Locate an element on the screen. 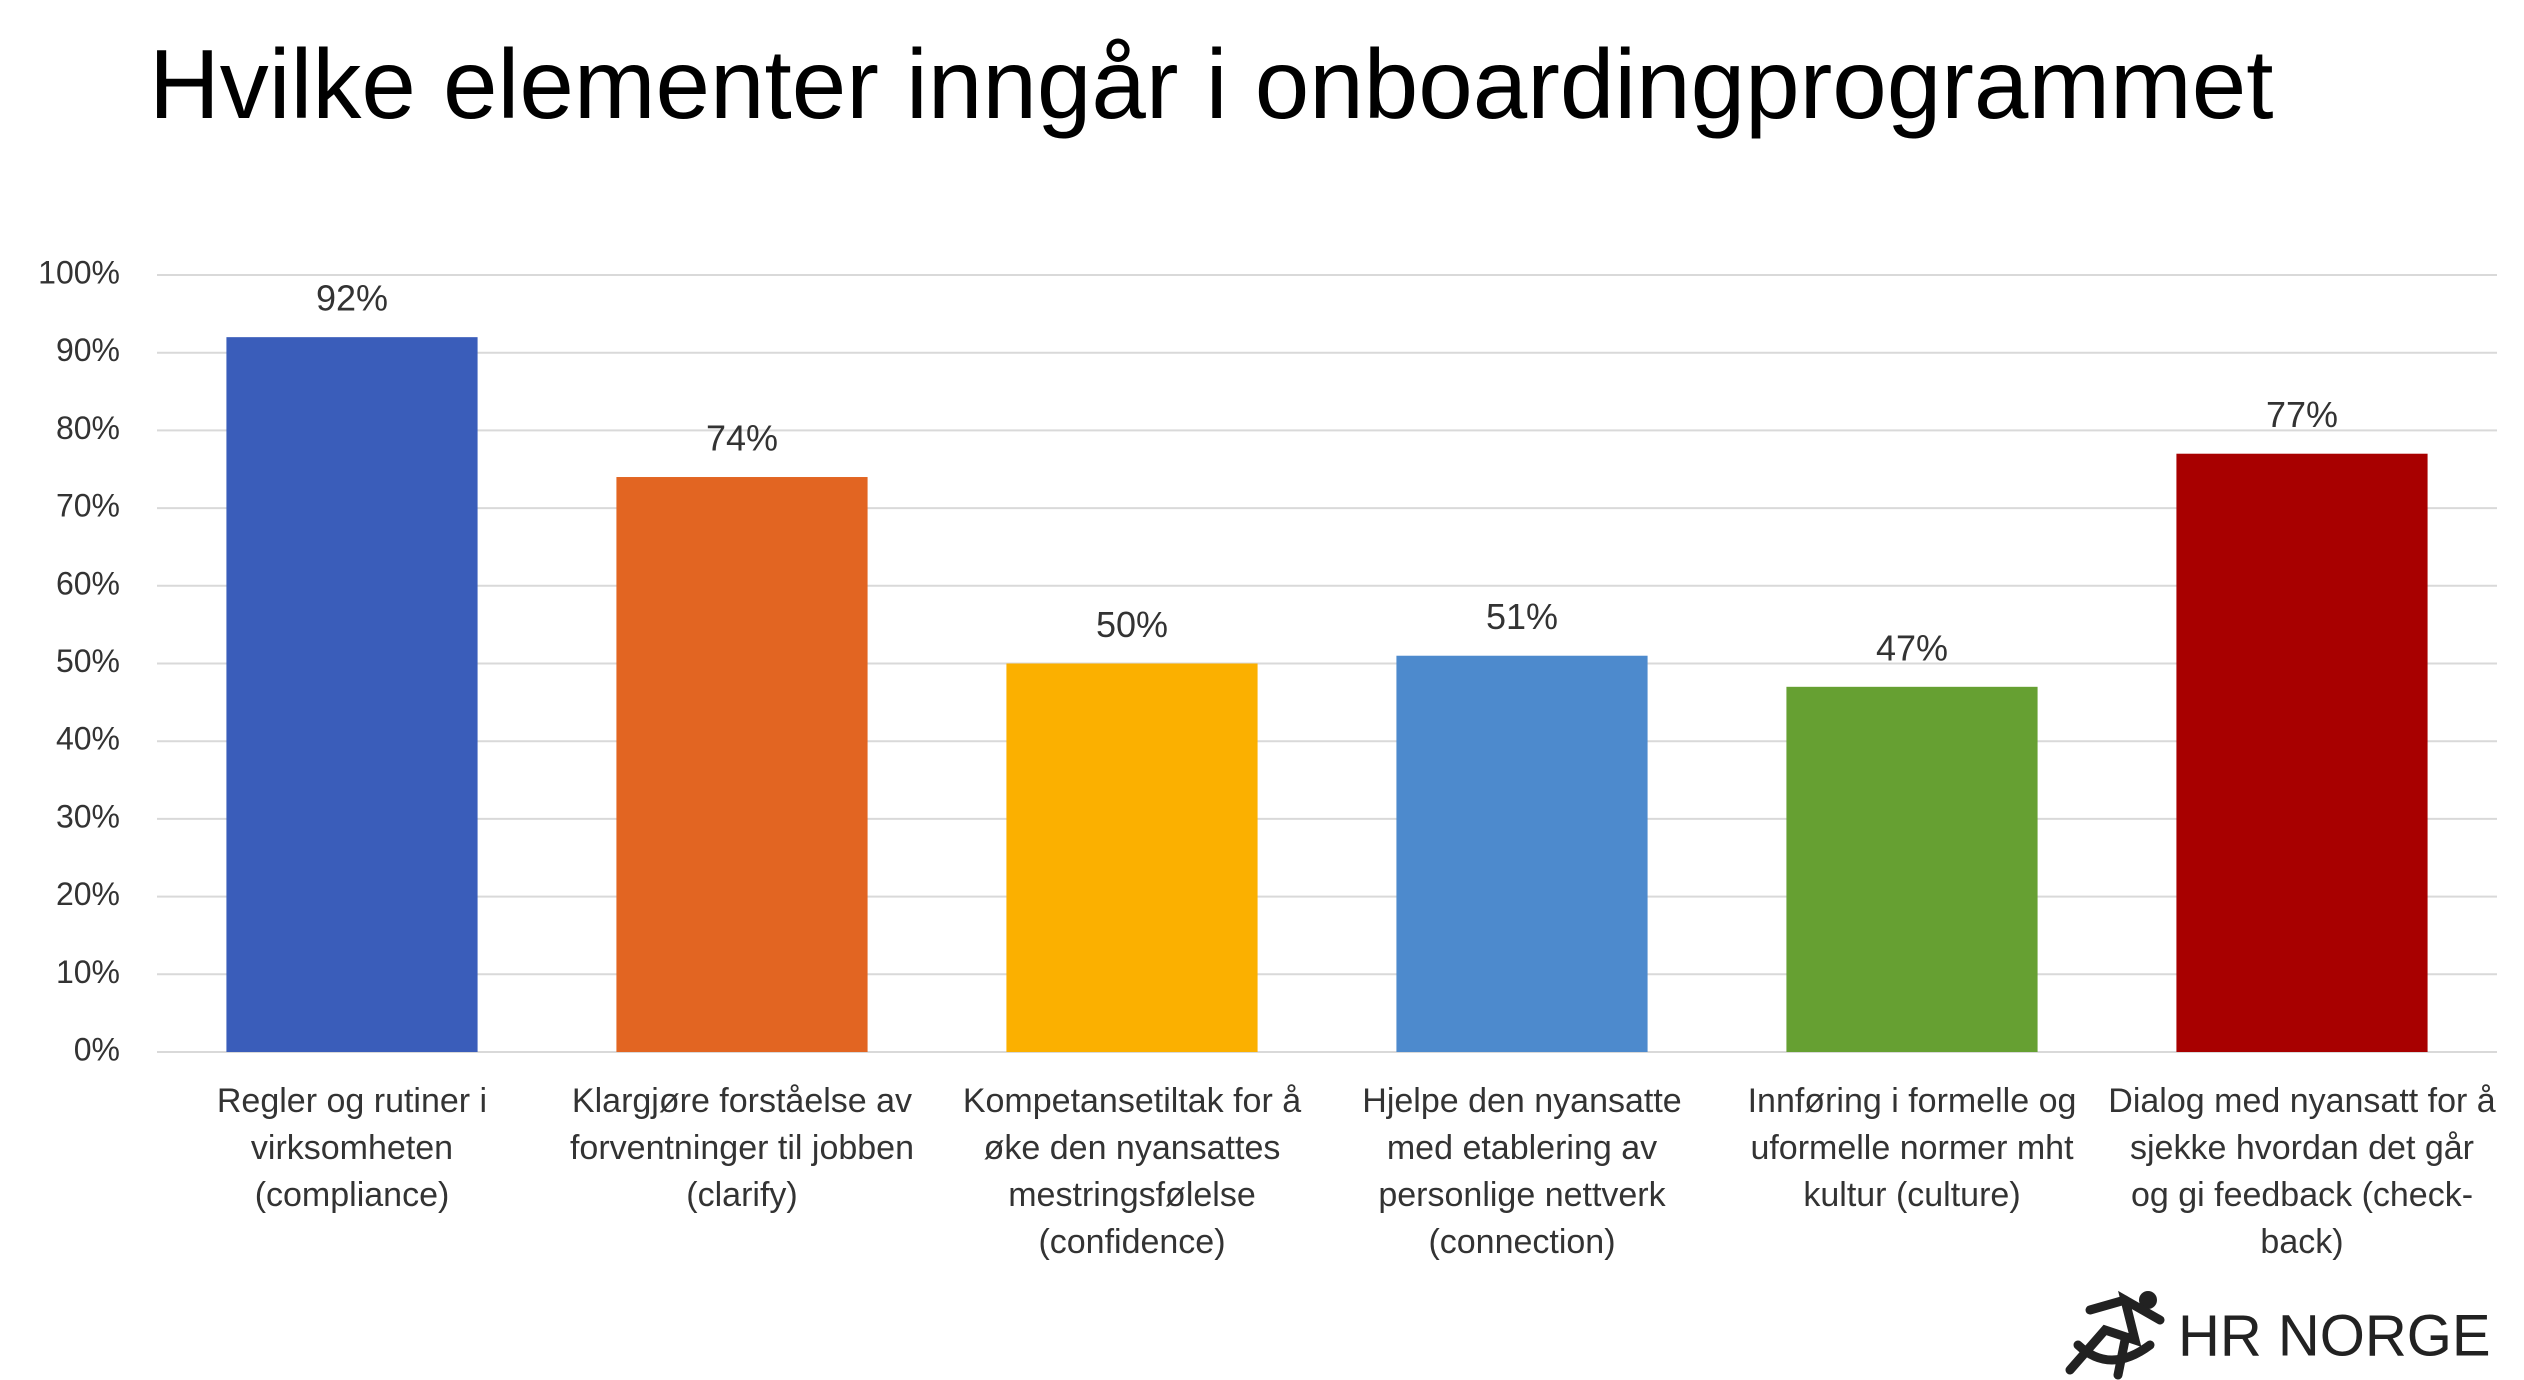 The height and width of the screenshot is (1380, 2524). y-tick-label: 70% is located at coordinates (88, 506).